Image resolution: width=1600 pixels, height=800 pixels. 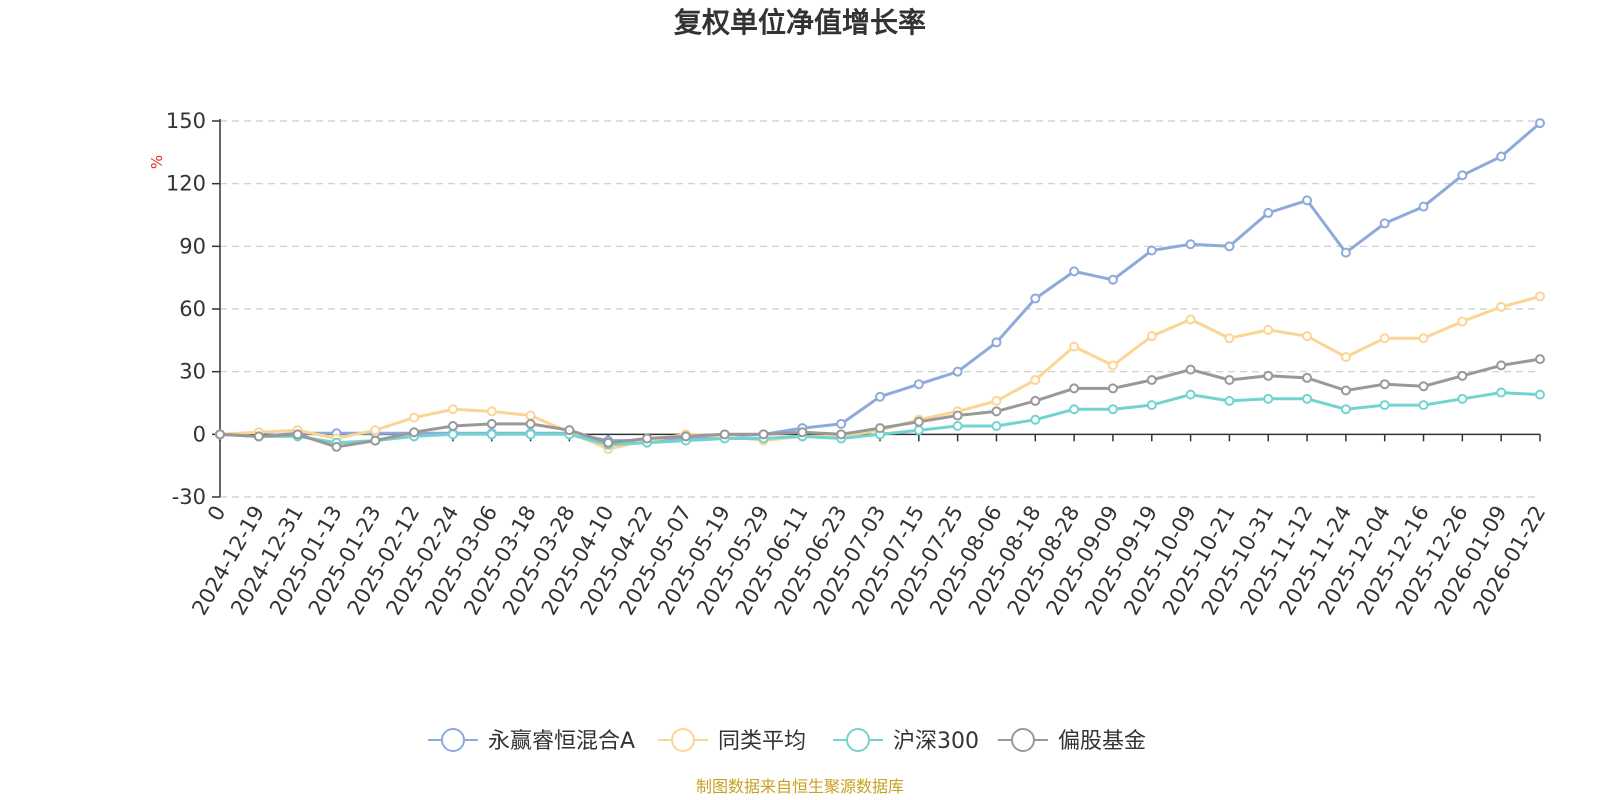 What do you see at coordinates (192, 246) in the screenshot?
I see `y-tick-label: 90` at bounding box center [192, 246].